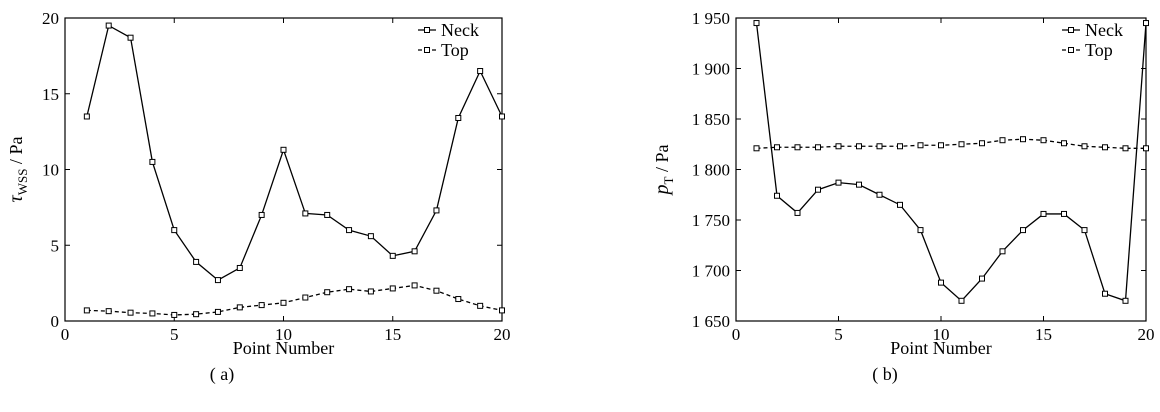 The image size is (1160, 412). Describe the element at coordinates (711, 271) in the screenshot. I see `y-tick-label: 1 700` at that location.